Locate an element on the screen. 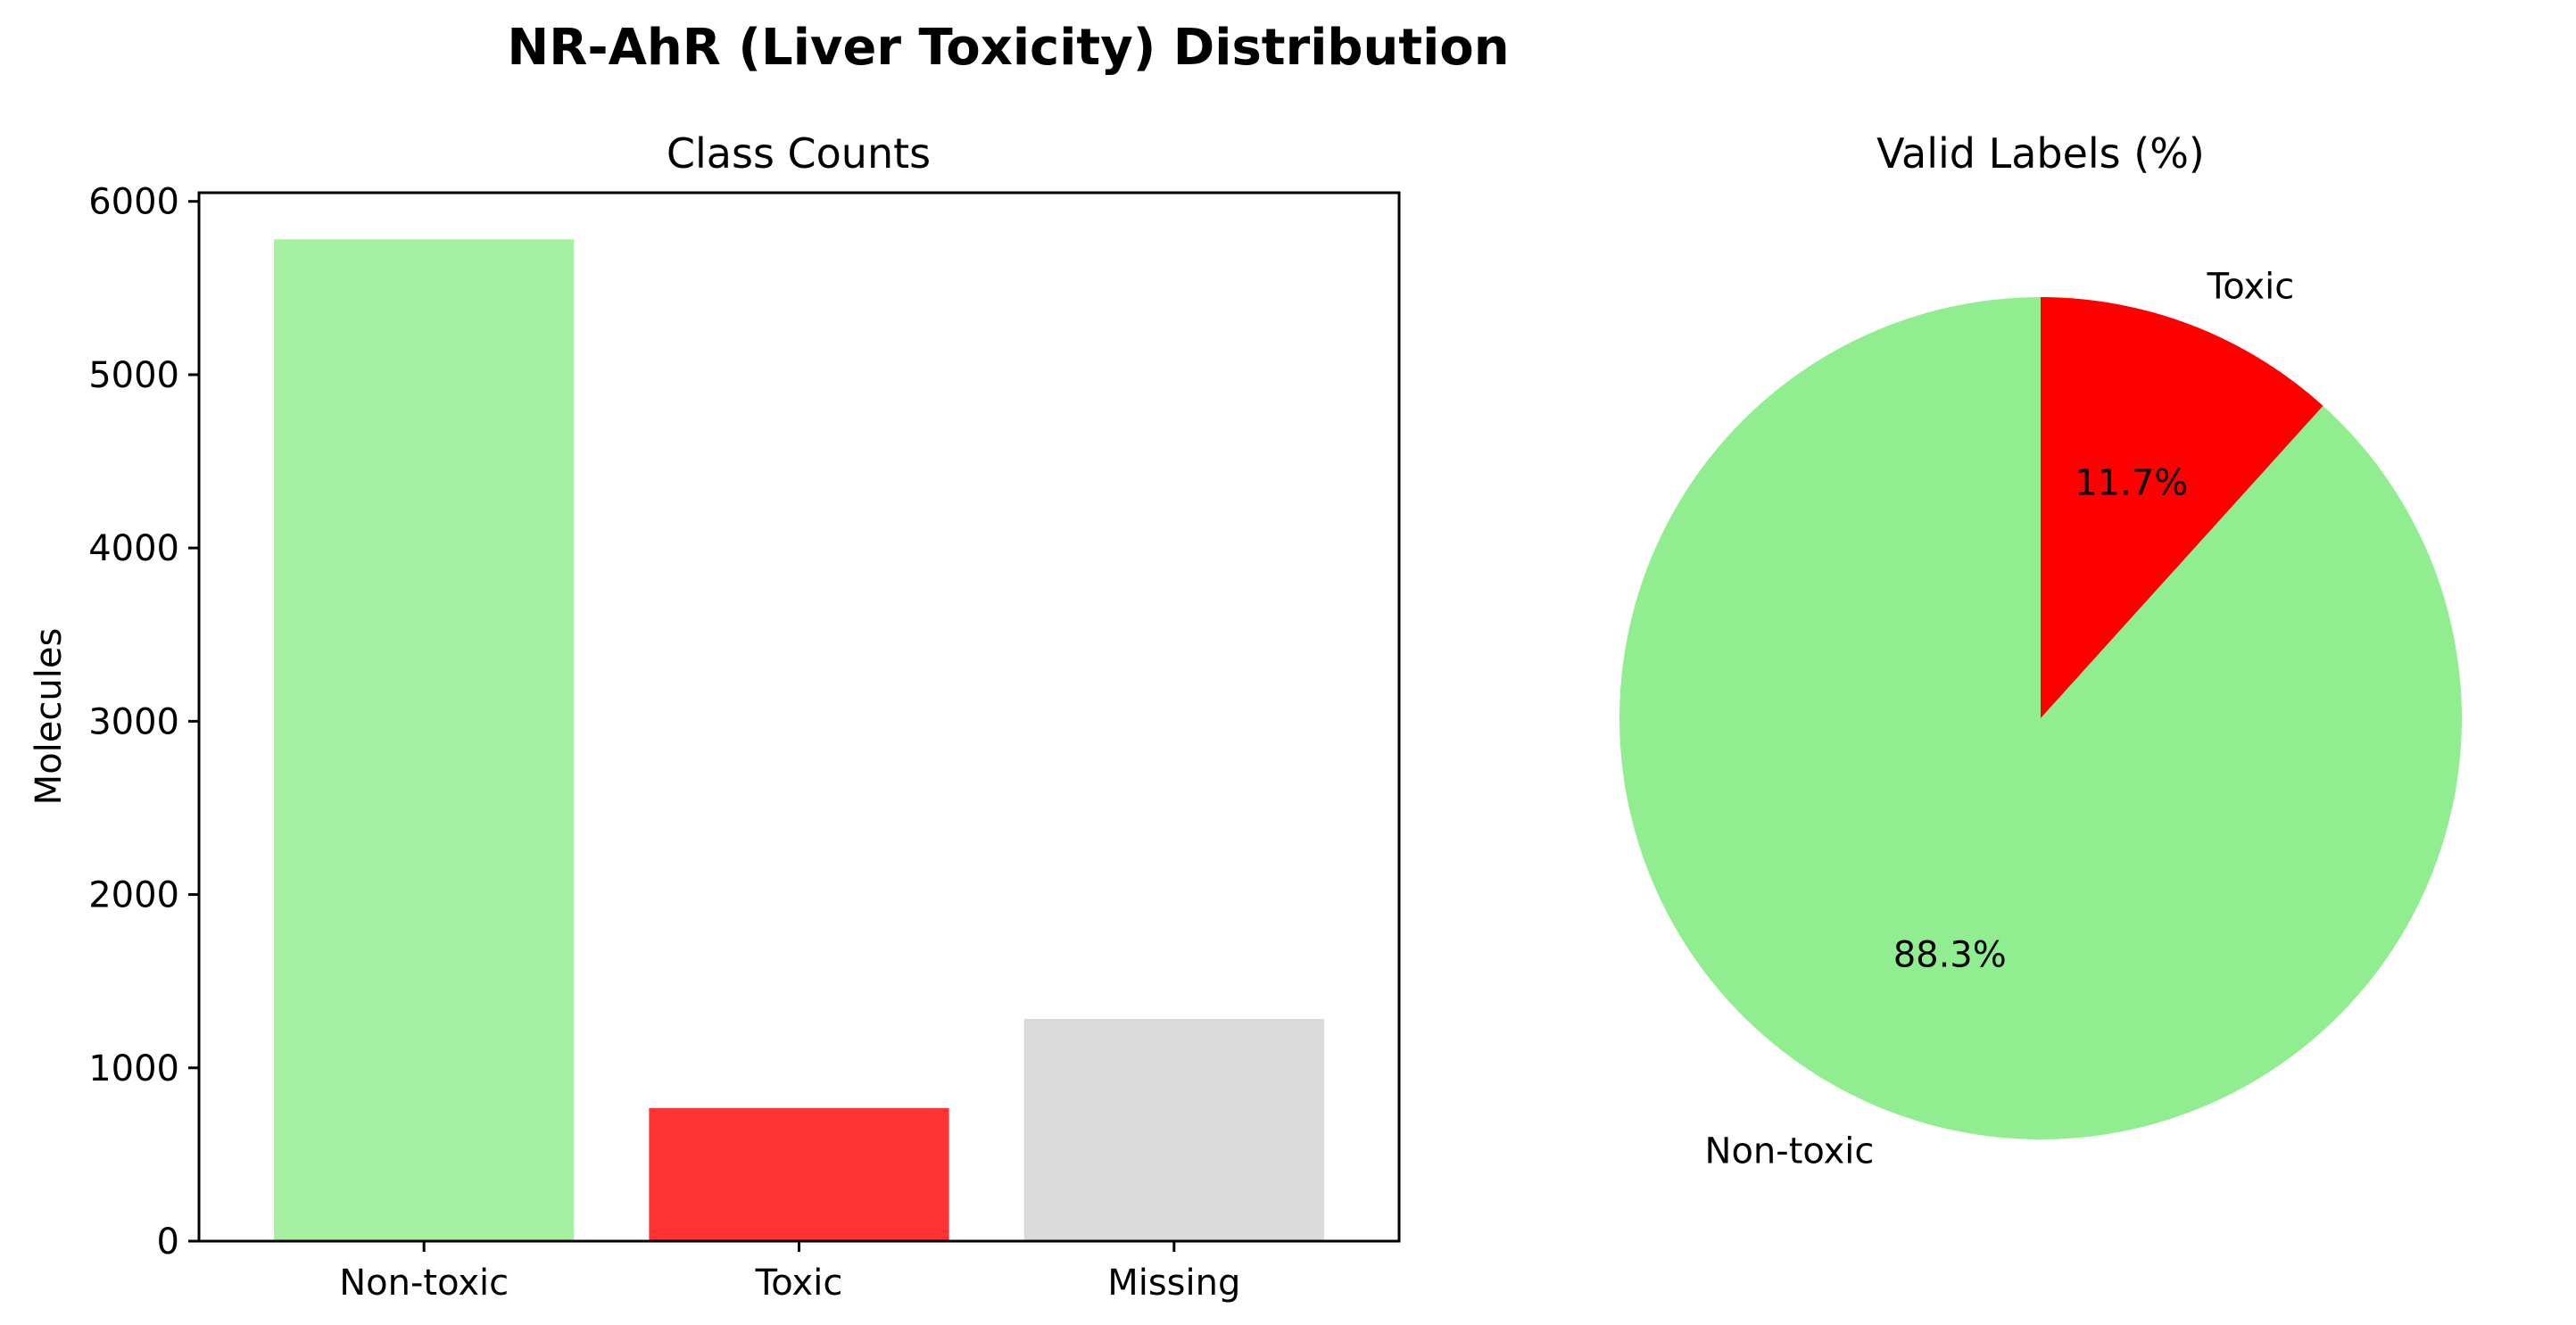  pie-label-non-toxic: Non-toxic is located at coordinates (1790, 1151).